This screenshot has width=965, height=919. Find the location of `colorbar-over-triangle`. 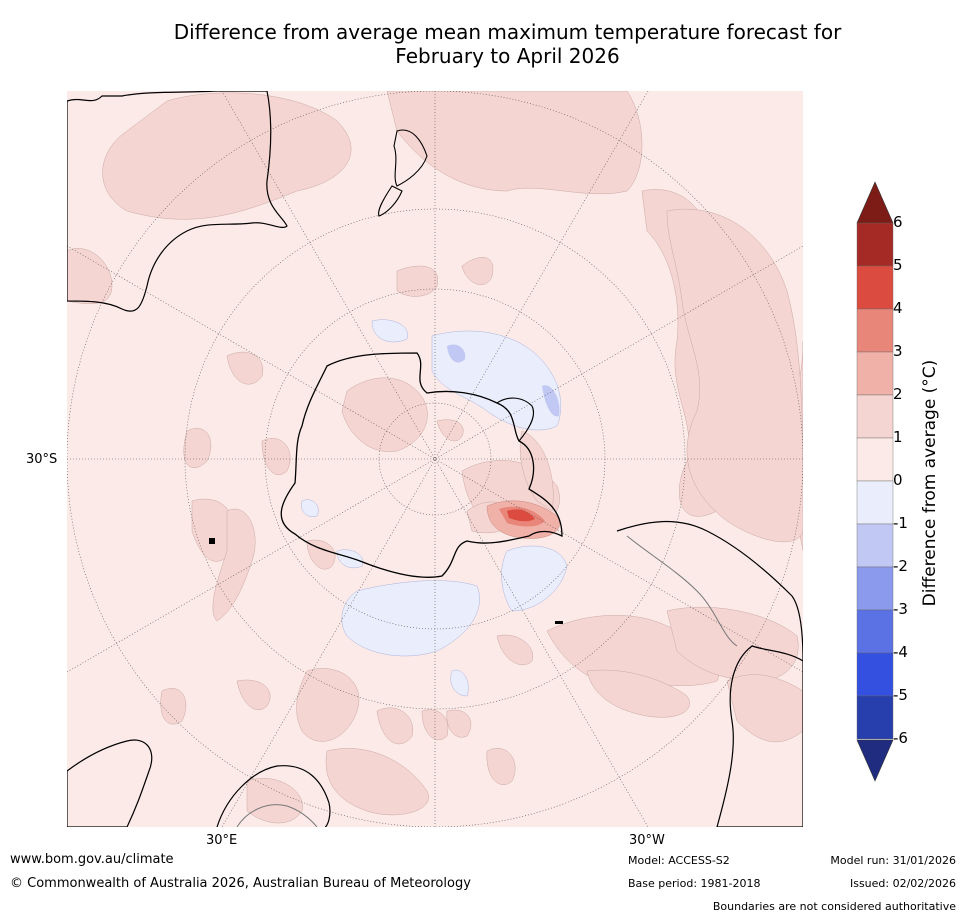

colorbar-over-triangle is located at coordinates (875, 202).